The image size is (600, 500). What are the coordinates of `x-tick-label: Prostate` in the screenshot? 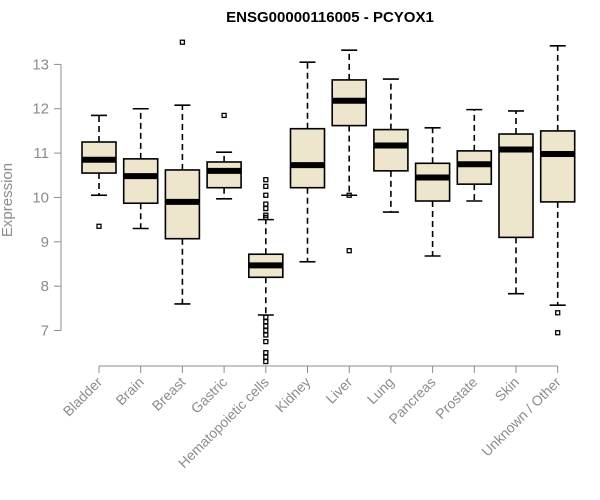 It's located at (456, 398).